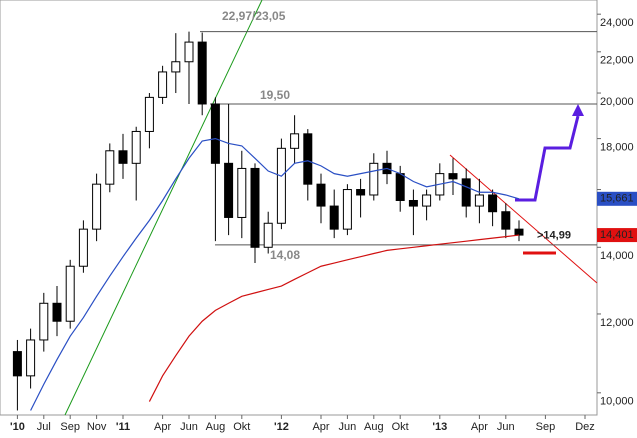 Image resolution: width=637 pixels, height=438 pixels. Describe the element at coordinates (617, 256) in the screenshot. I see `y-tick-label: 14,000` at that location.